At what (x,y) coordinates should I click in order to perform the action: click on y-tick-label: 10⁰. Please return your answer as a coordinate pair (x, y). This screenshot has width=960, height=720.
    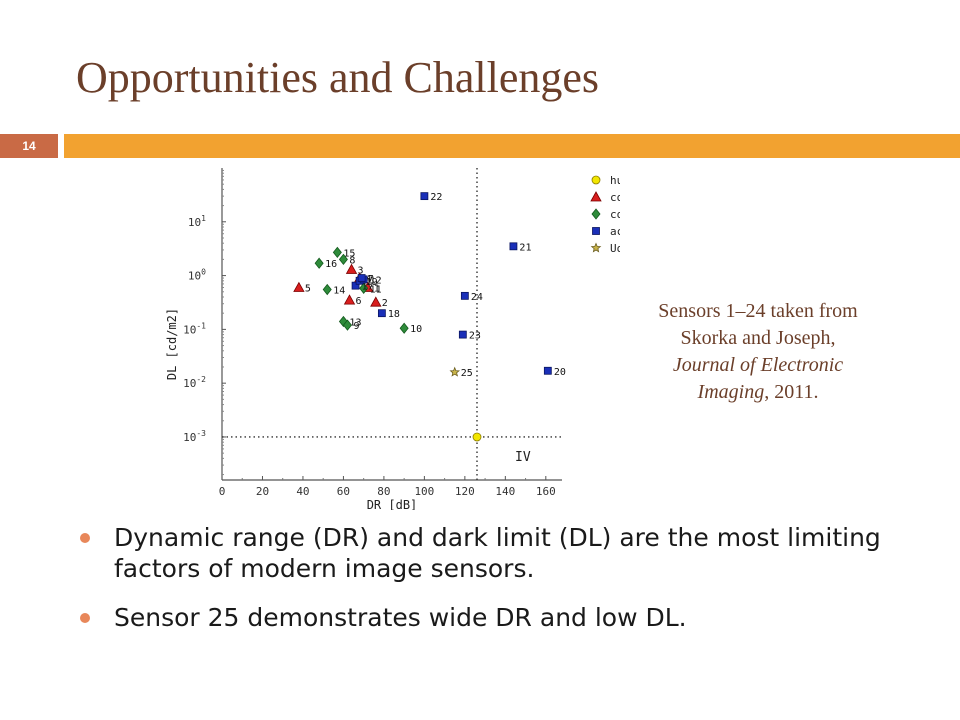
    Looking at the image, I should click on (197, 275).